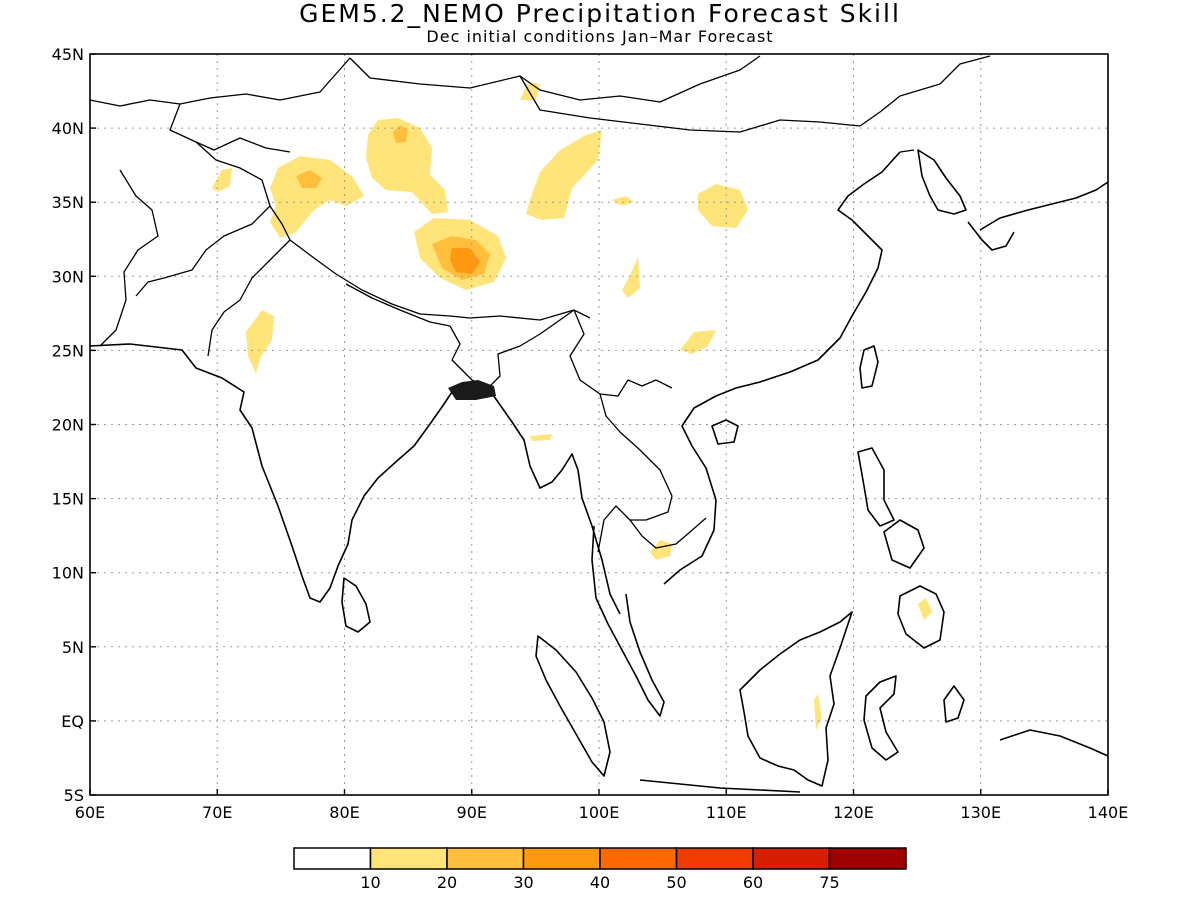  I want to click on border-myanmar-laos, so click(621, 353).